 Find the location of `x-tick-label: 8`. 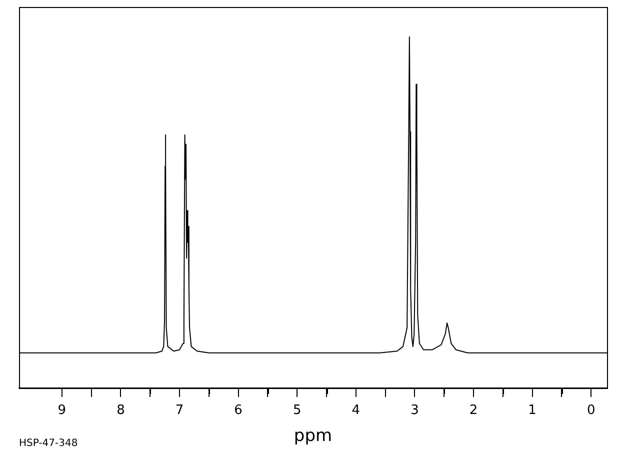

x-tick-label: 8 is located at coordinates (120, 410).